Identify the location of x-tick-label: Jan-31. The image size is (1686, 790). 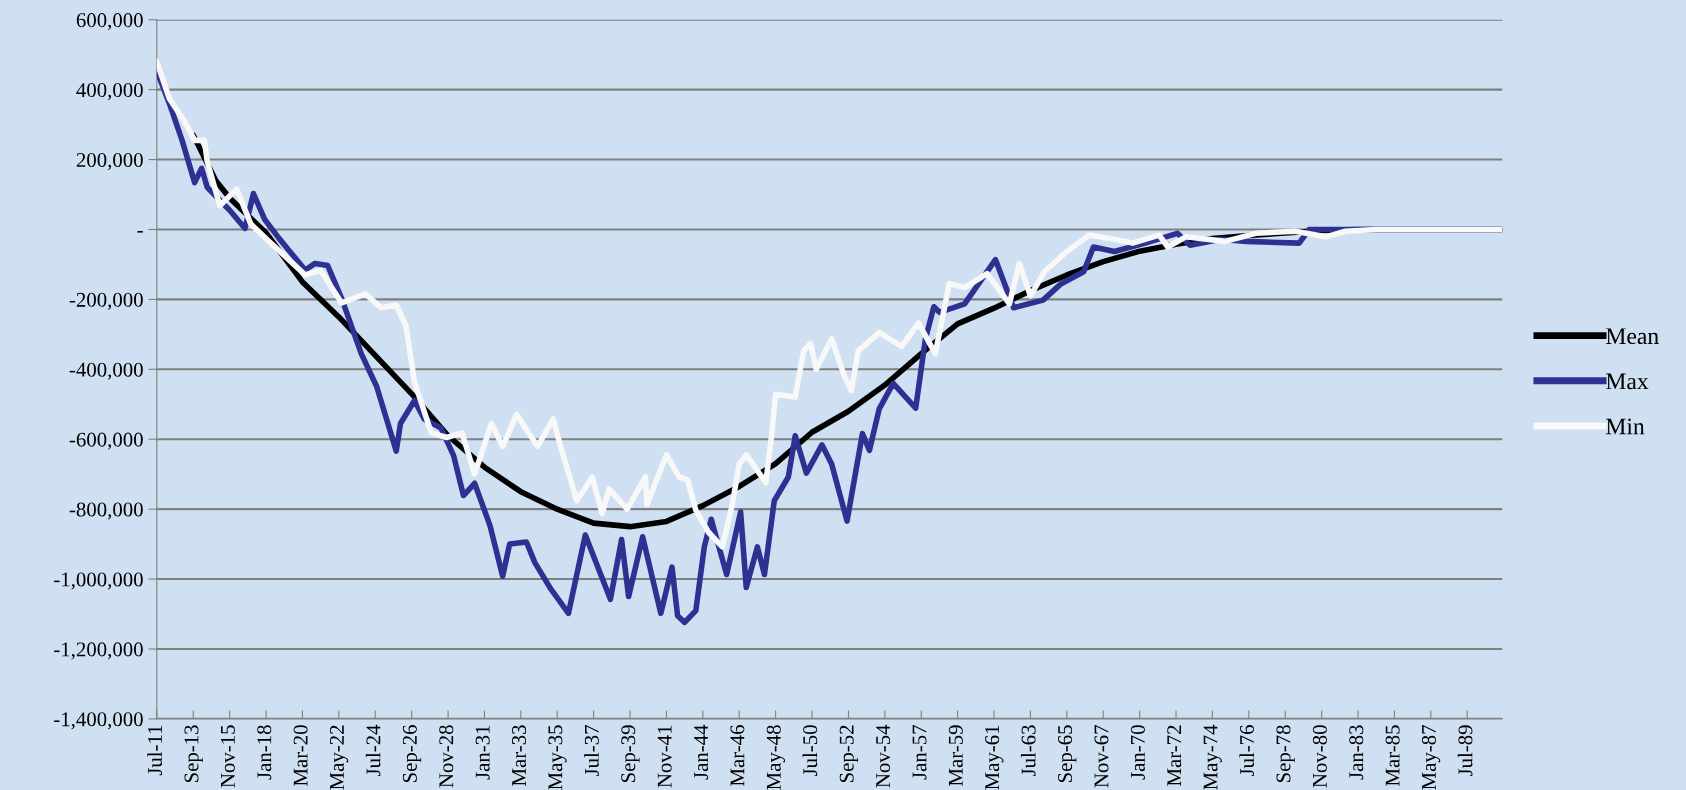
(482, 752).